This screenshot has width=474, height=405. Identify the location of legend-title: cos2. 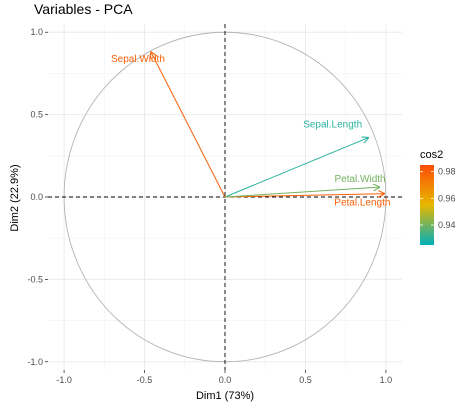
(431, 155).